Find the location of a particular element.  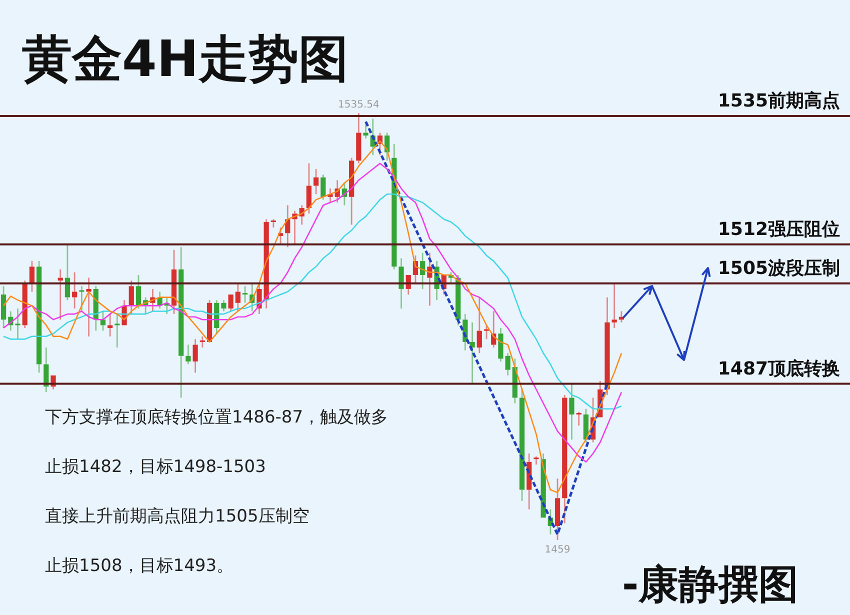

ref-line-label: 1487顶底转换 is located at coordinates (779, 369).